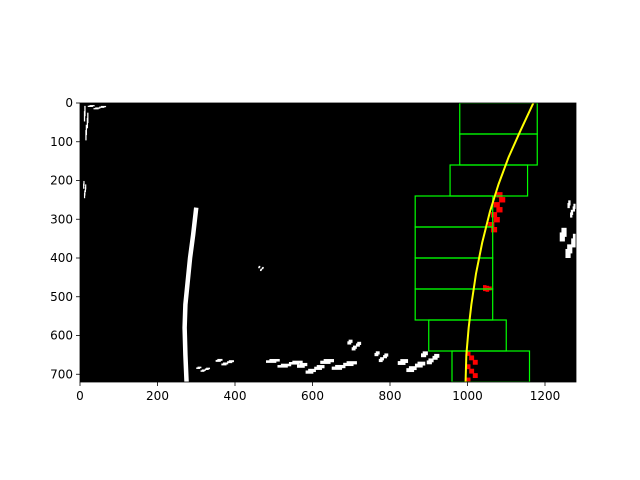 This screenshot has width=640, height=480. I want to click on x-tick-label: 600, so click(312, 396).